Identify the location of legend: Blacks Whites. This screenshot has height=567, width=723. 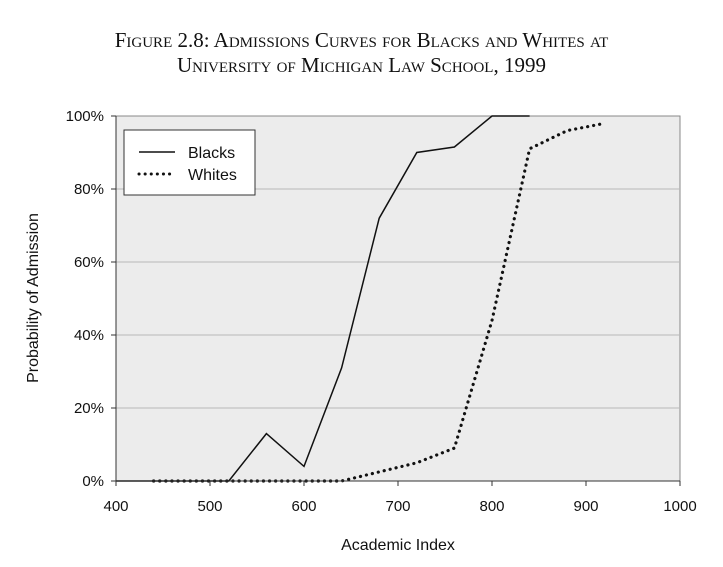
(189, 162).